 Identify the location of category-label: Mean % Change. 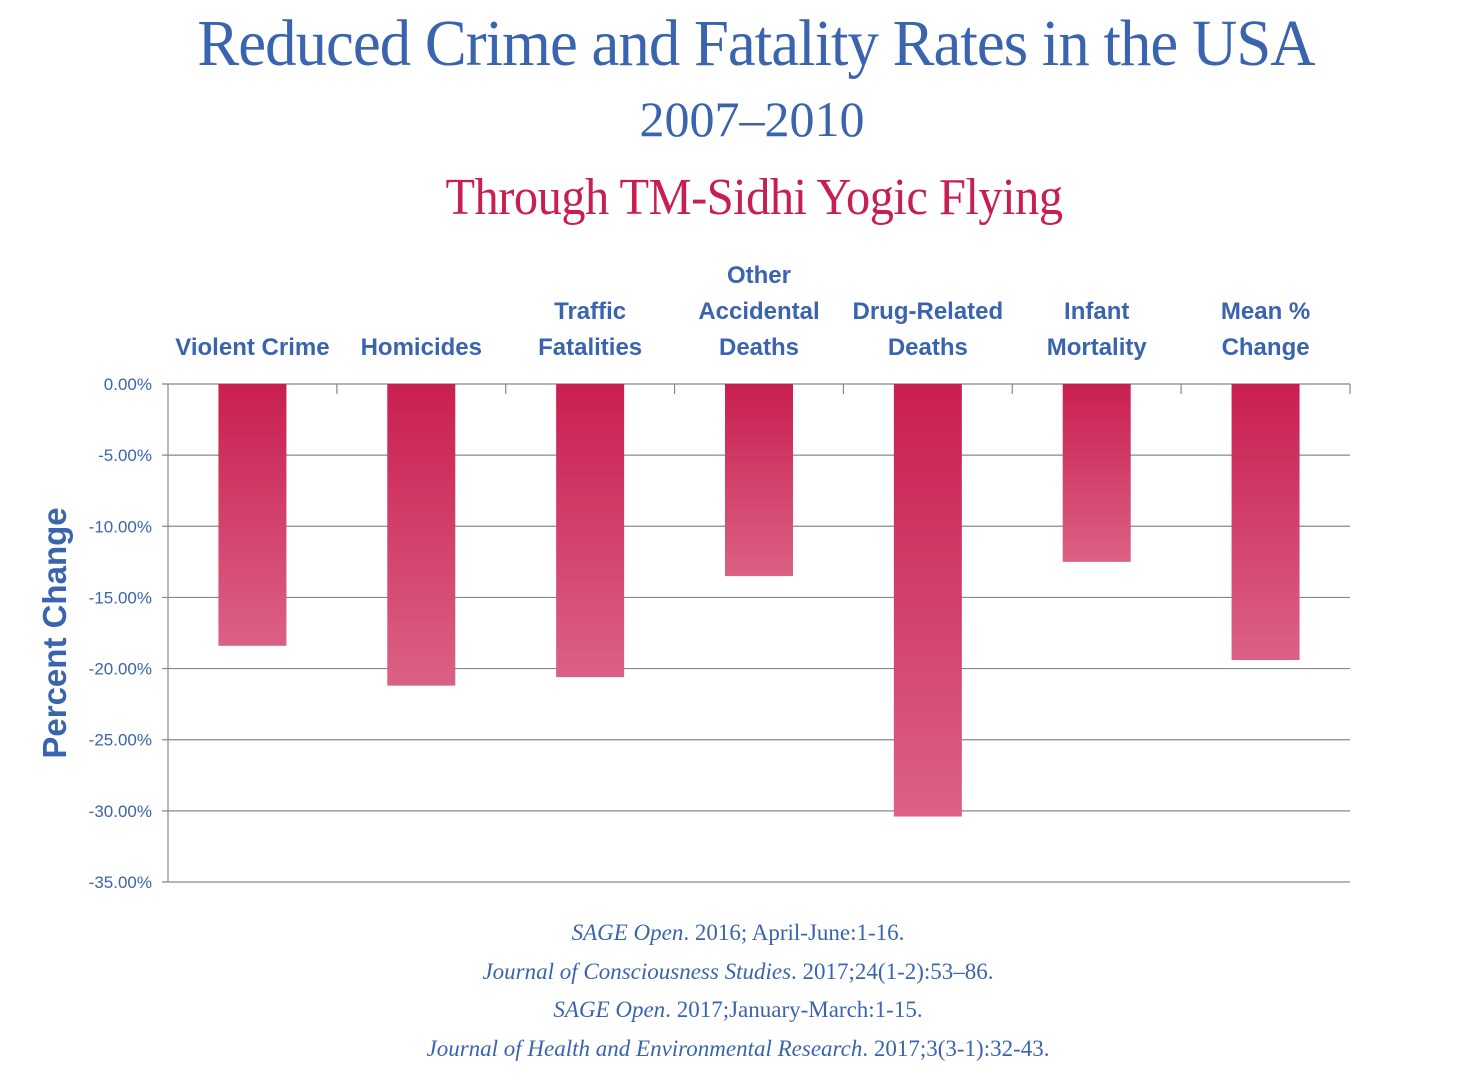
(1265, 329).